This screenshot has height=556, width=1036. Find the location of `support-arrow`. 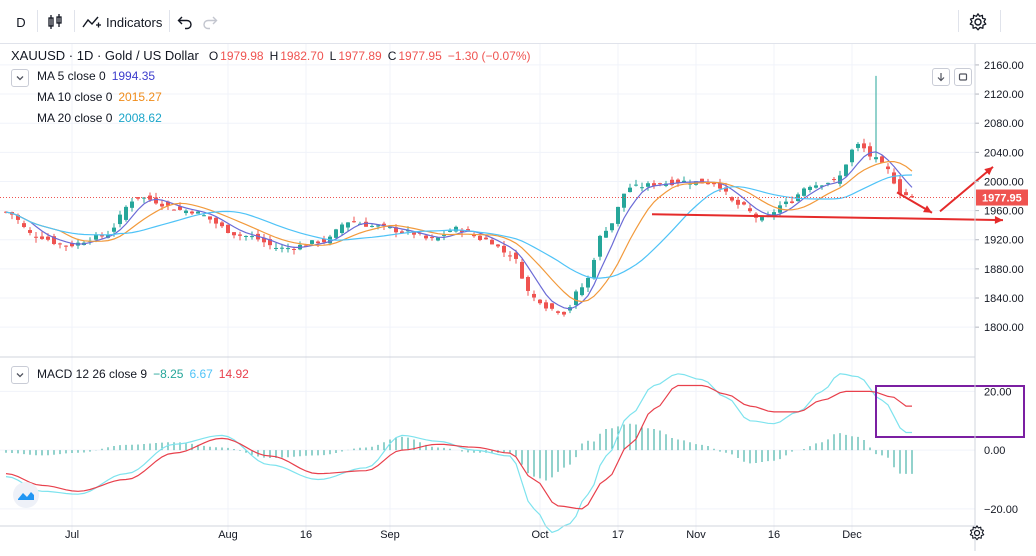

support-arrow is located at coordinates (827, 217).